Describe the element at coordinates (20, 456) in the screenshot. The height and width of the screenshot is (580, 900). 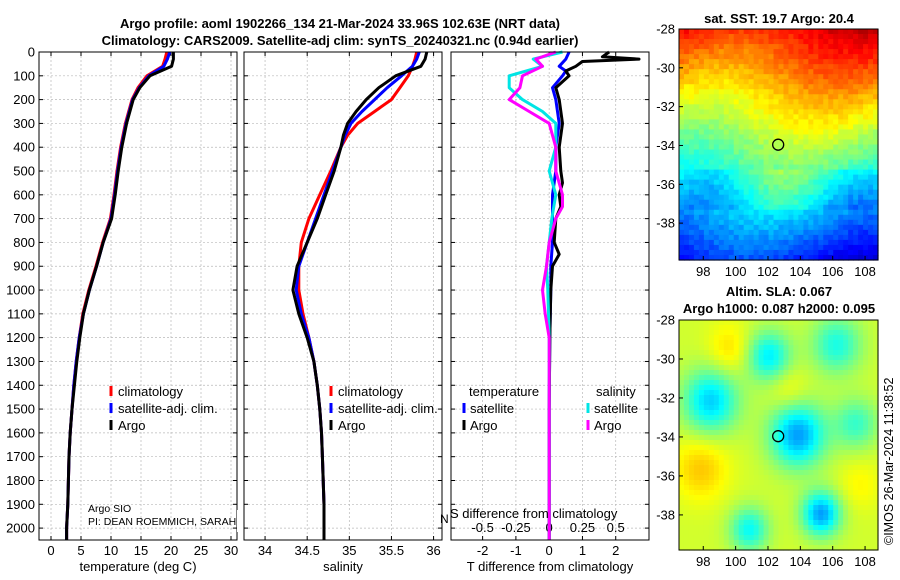
I see `y-tick-label: 1700` at that location.